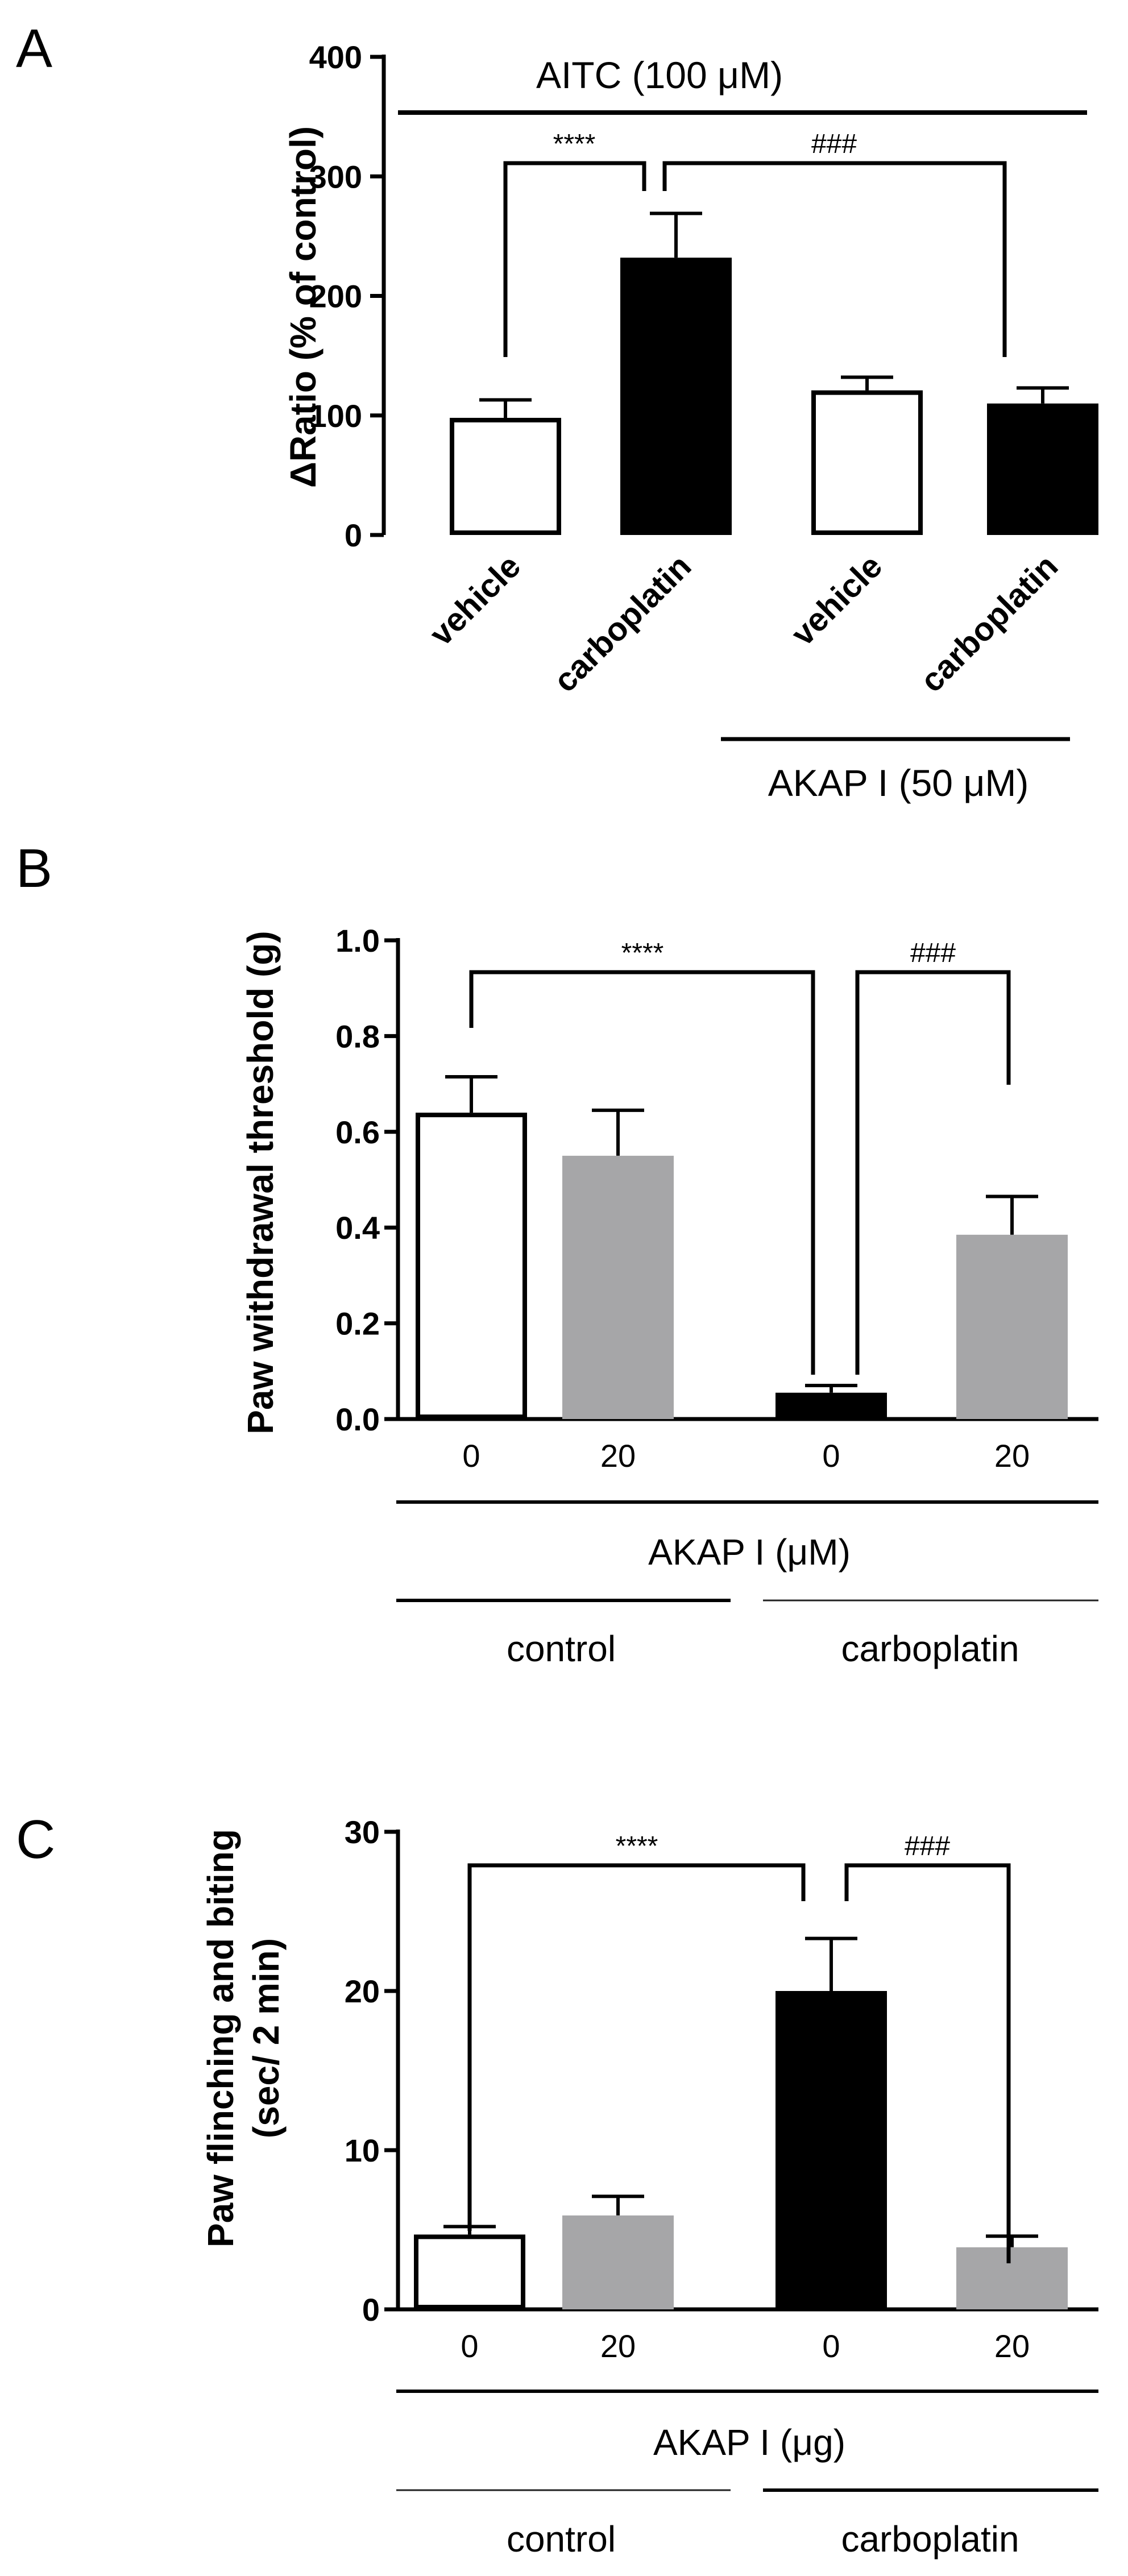  What do you see at coordinates (746, 1456) in the screenshot?
I see `panel-b-category-labels: 0 20 0 20` at bounding box center [746, 1456].